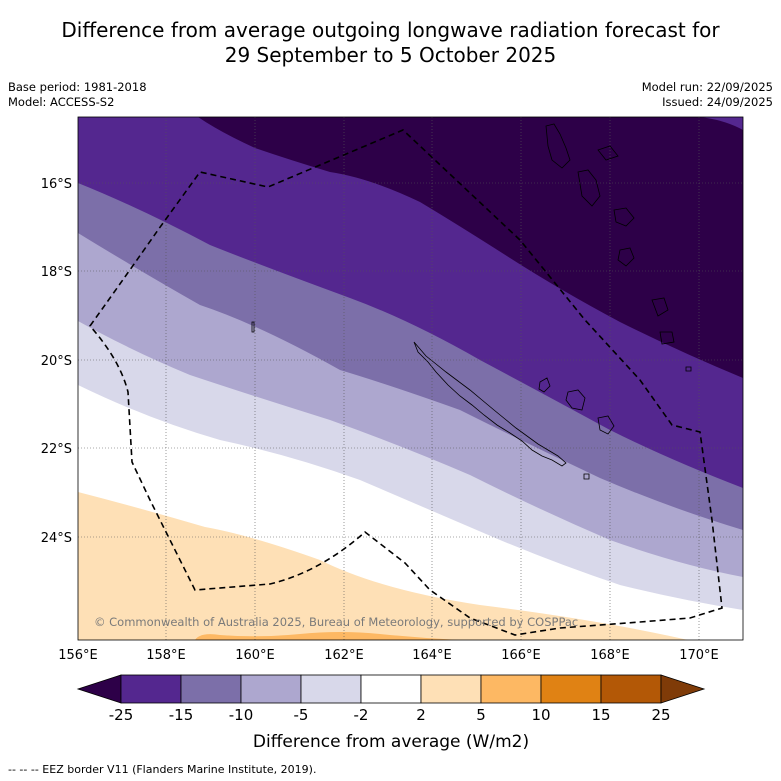 This screenshot has height=781, width=781. Describe the element at coordinates (56, 272) in the screenshot. I see `lat-label-18: 18°S` at that location.